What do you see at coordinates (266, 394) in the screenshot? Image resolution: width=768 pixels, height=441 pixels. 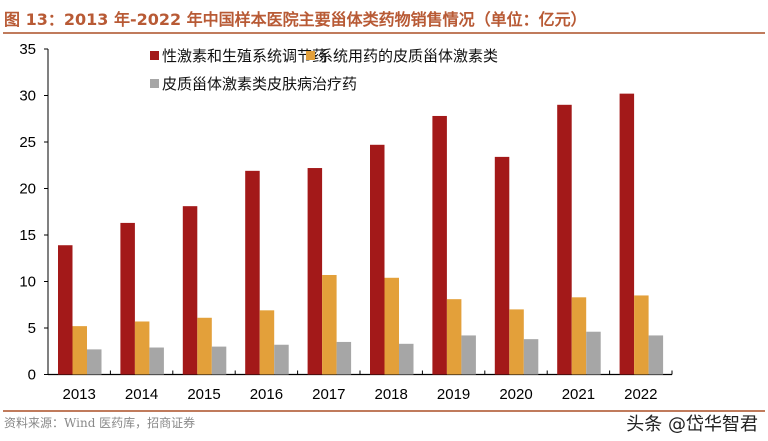 I see `x-tick-label: 2016` at bounding box center [266, 394].